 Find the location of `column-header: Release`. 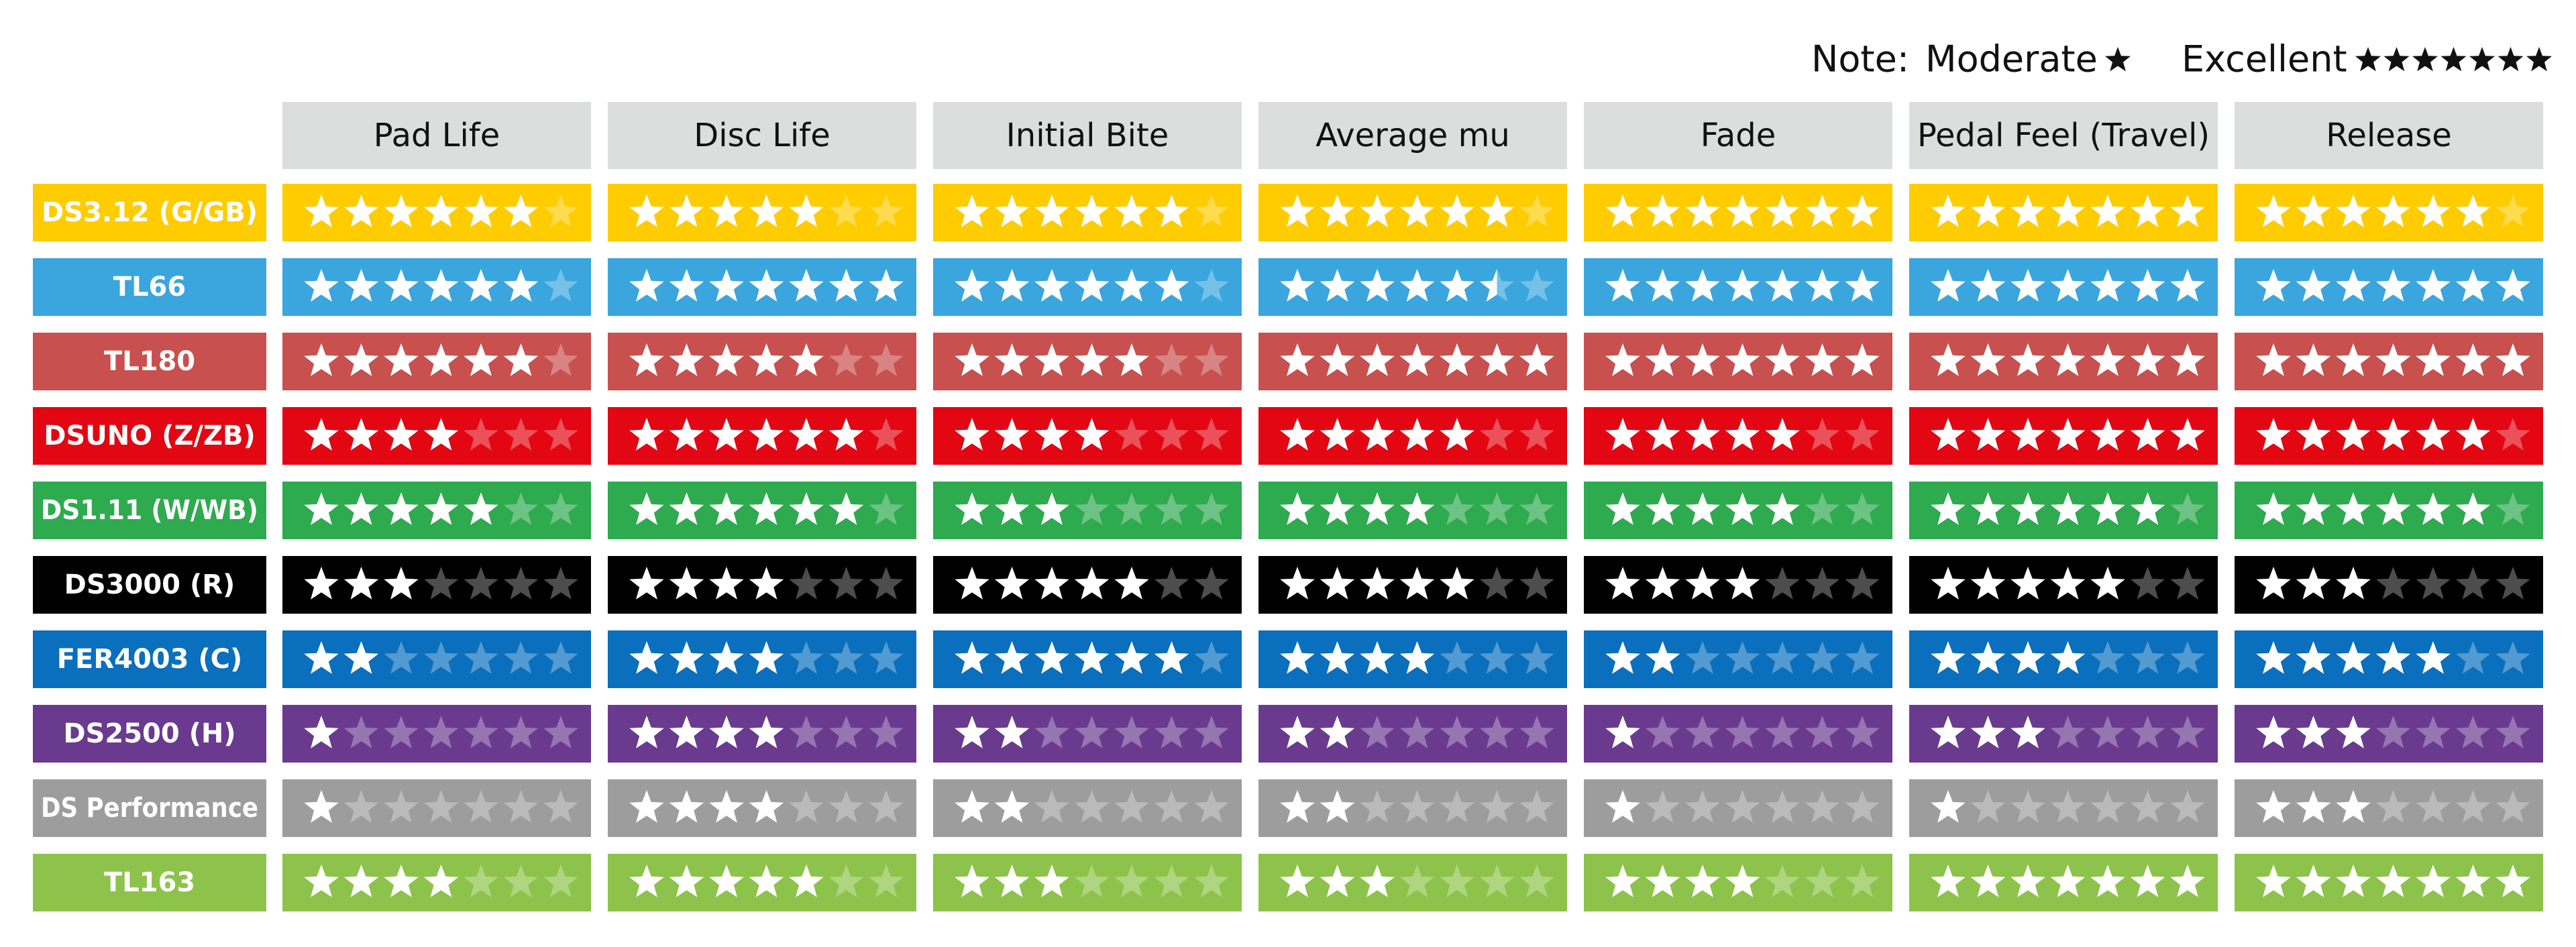

column-header: Release is located at coordinates (2389, 135).